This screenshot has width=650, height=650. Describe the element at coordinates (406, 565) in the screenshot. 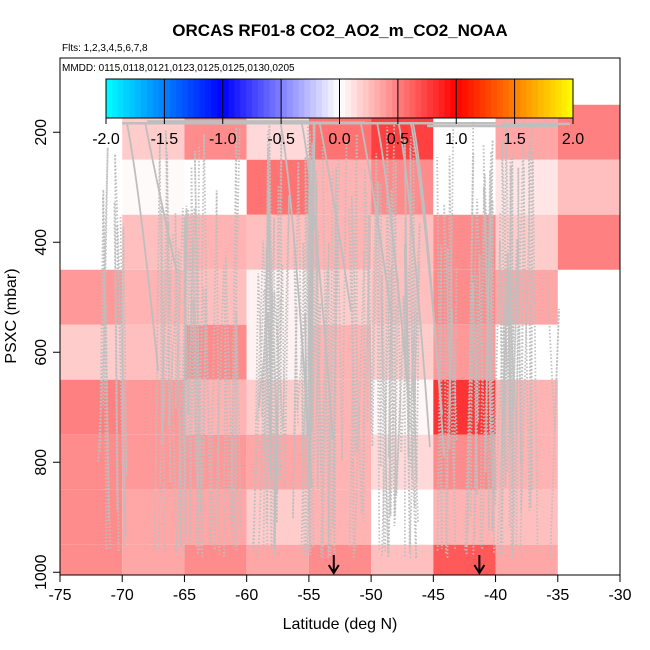

I see `arrow-markers` at that location.